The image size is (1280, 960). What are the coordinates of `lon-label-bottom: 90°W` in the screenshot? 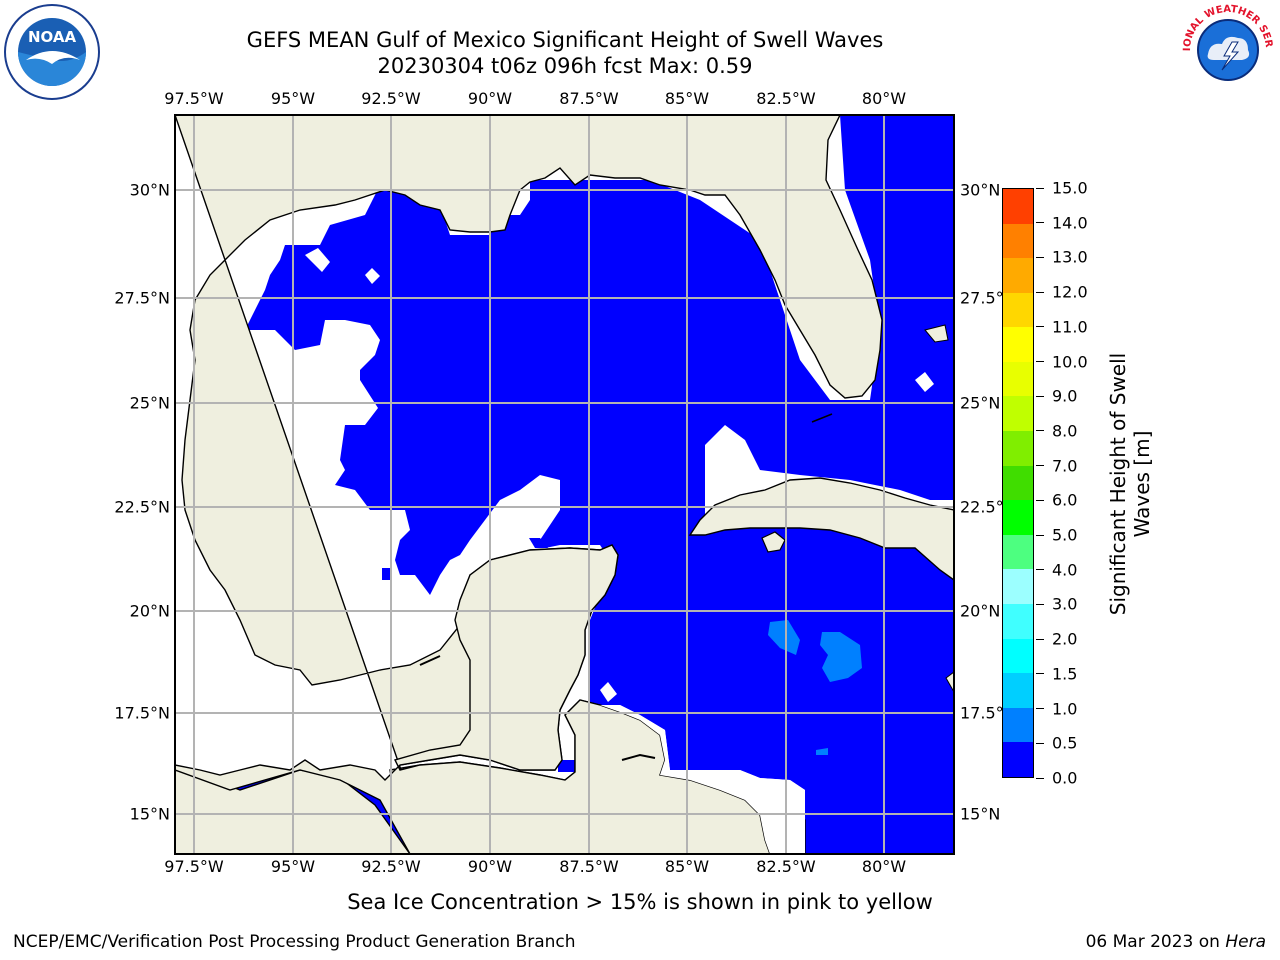 It's located at (490, 866).